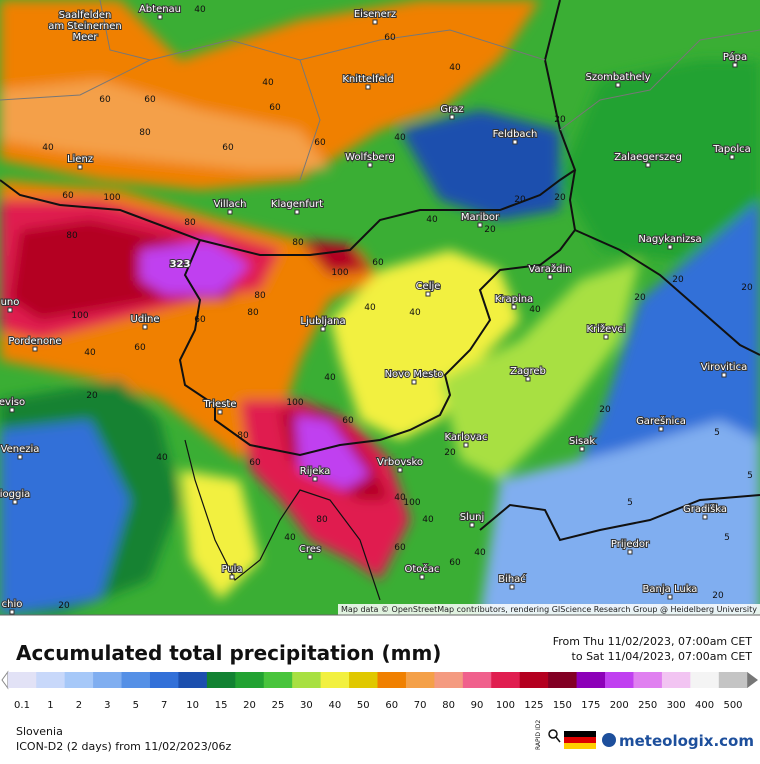 Image resolution: width=760 pixels, height=764 pixels. I want to click on city-label-line: Pula, so click(231, 569).